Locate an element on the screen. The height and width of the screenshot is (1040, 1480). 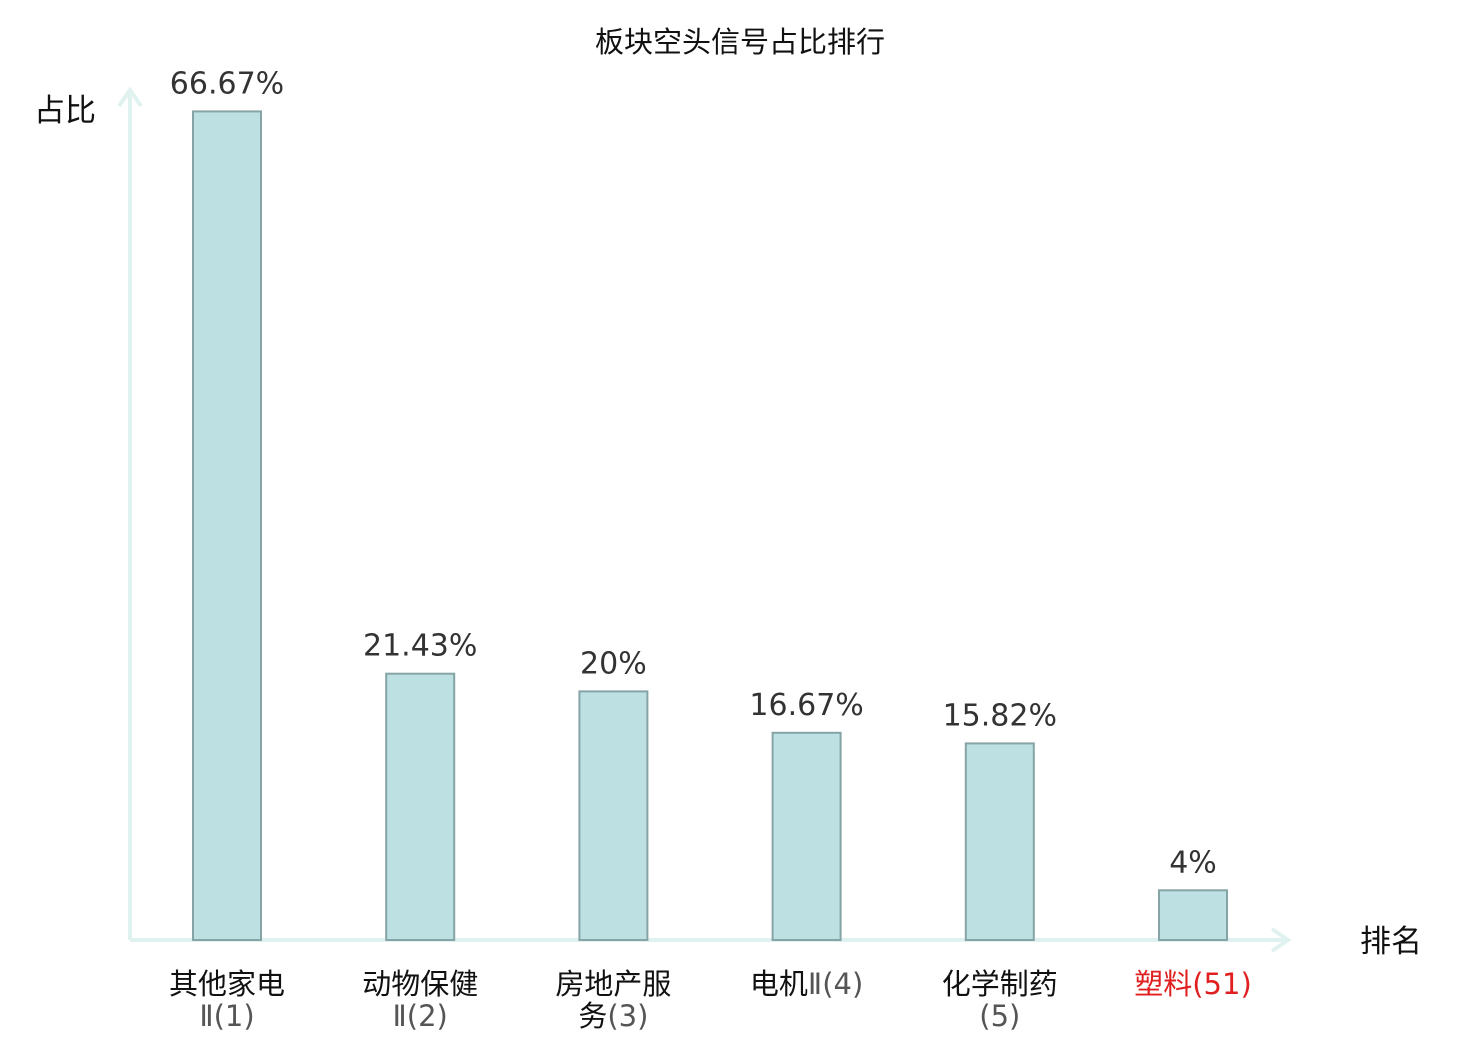
bar-value-label: 66.67% is located at coordinates (227, 83).